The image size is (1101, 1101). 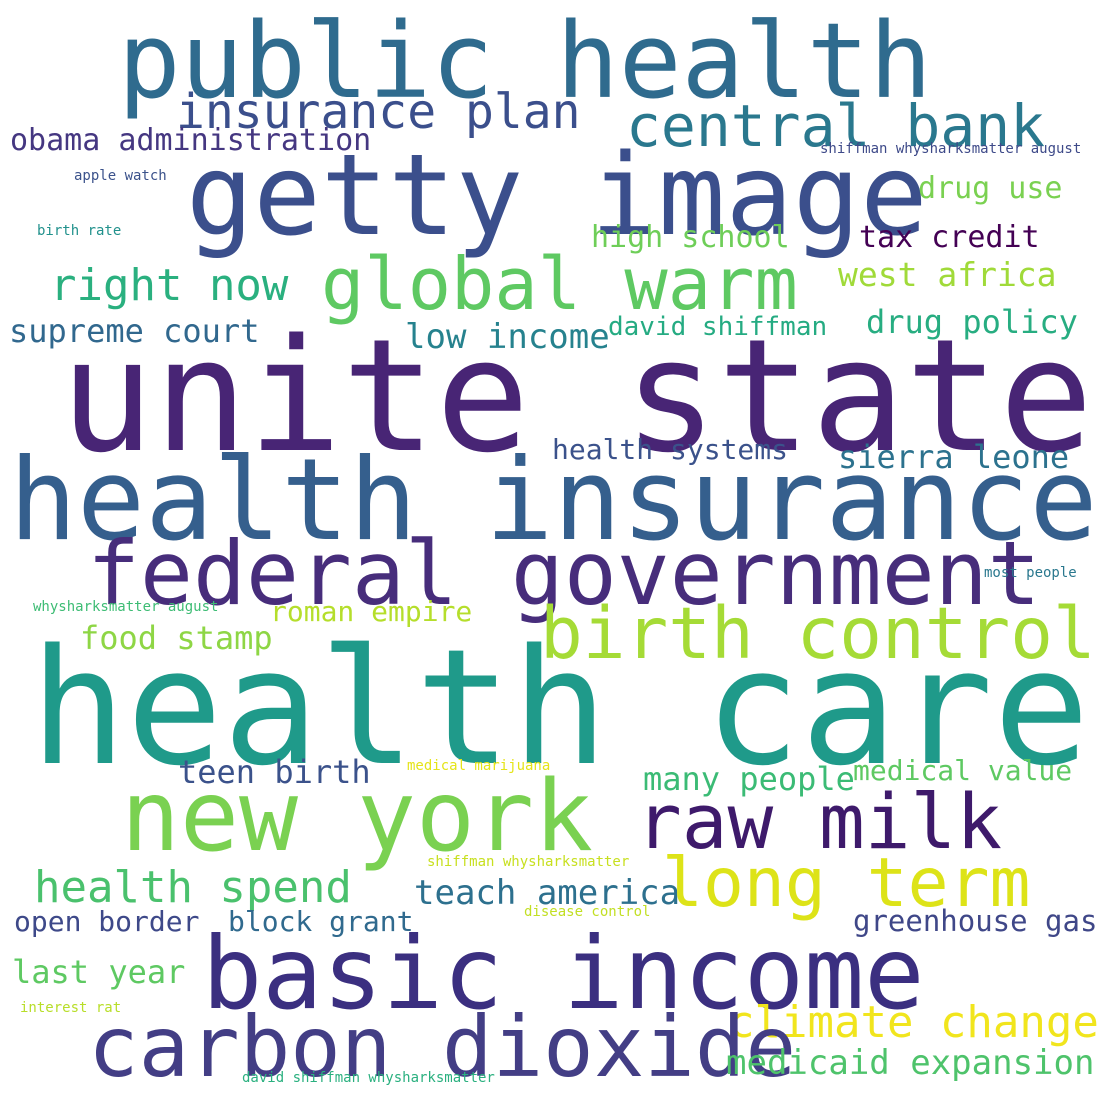 What do you see at coordinates (670, 449) in the screenshot?
I see `word-health-systems: health systems` at bounding box center [670, 449].